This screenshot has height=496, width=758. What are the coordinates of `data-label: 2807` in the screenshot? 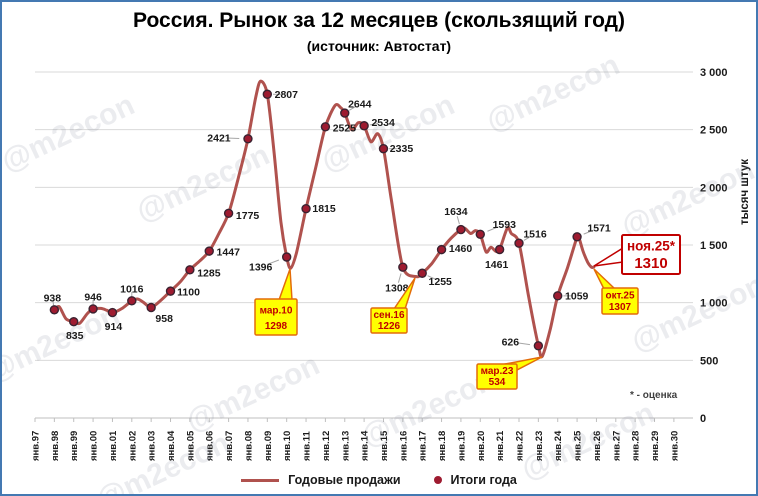 It's located at (287, 95).